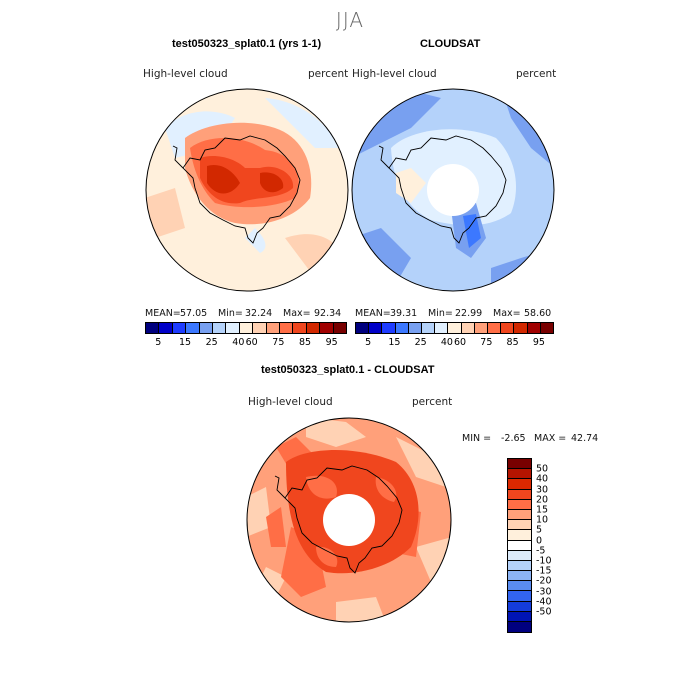 This screenshot has height=700, width=700. What do you see at coordinates (450, 44) in the screenshot?
I see `right-panel-title: CLOUDSAT` at bounding box center [450, 44].